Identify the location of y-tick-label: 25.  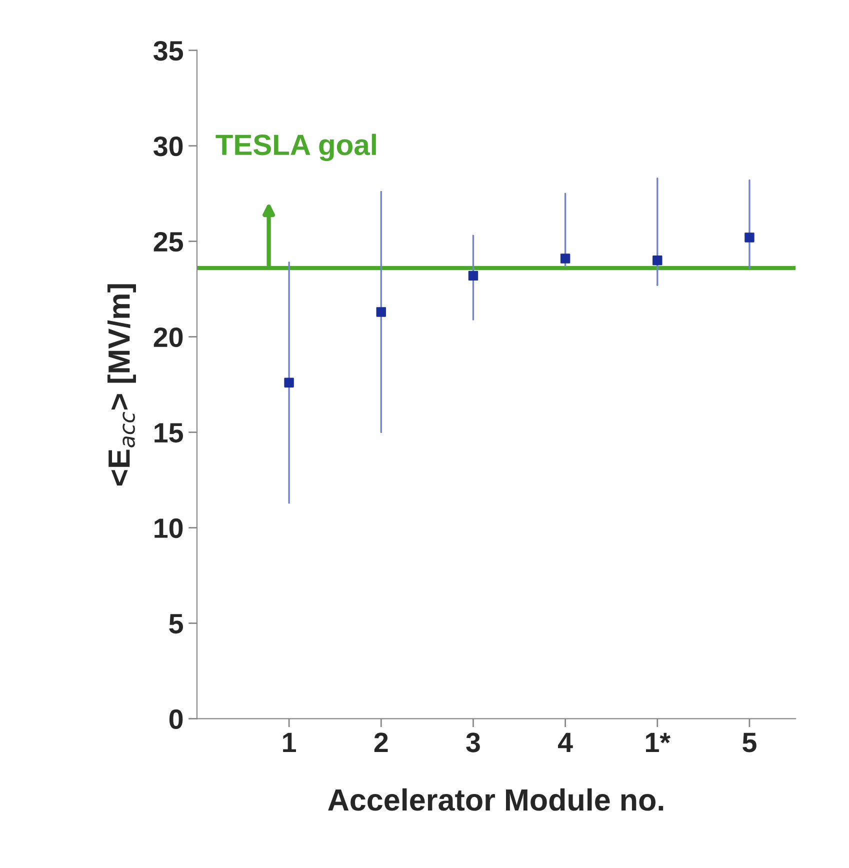
(169, 242).